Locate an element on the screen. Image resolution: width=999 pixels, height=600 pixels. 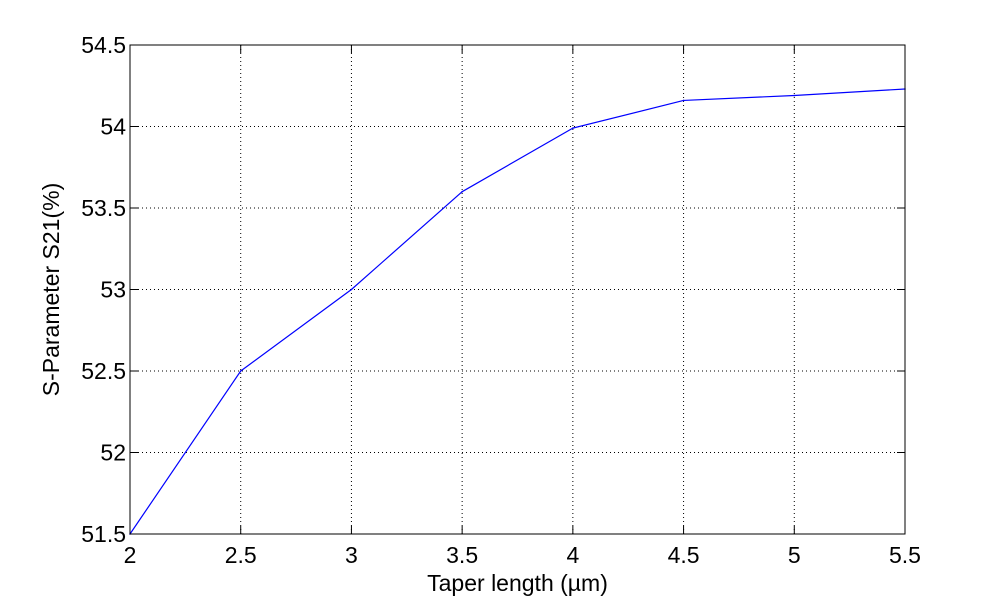
x-tick-label: 3 is located at coordinates (351, 555).